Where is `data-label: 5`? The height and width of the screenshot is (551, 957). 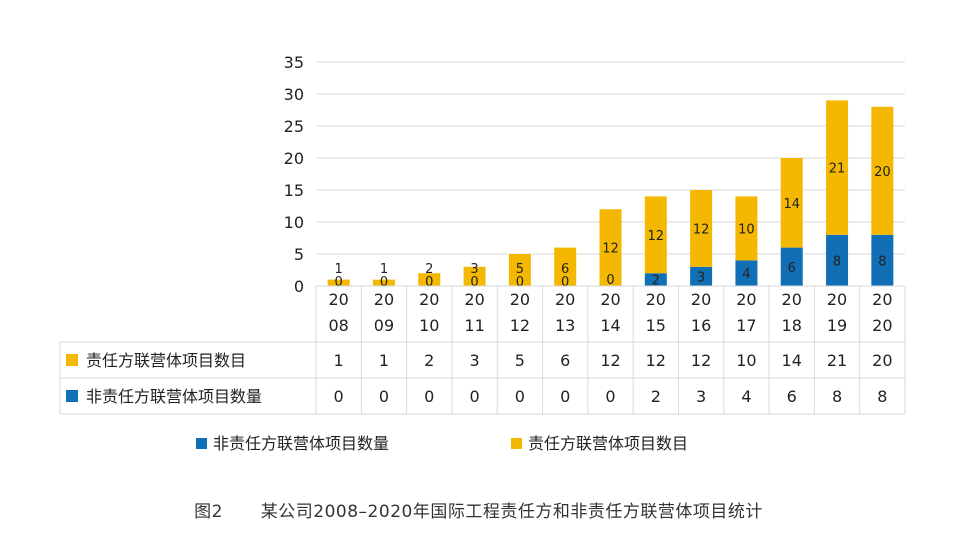
data-label: 5 is located at coordinates (520, 269).